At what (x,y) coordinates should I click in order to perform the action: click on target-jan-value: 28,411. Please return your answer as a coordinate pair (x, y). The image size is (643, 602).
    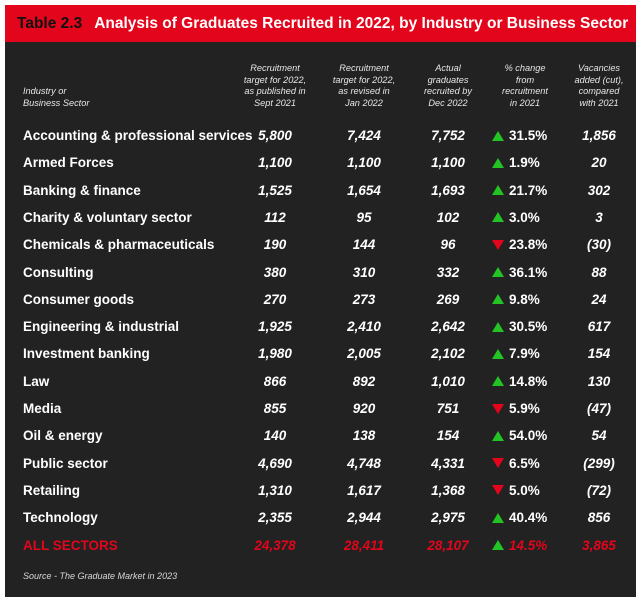
    Looking at the image, I should click on (364, 545).